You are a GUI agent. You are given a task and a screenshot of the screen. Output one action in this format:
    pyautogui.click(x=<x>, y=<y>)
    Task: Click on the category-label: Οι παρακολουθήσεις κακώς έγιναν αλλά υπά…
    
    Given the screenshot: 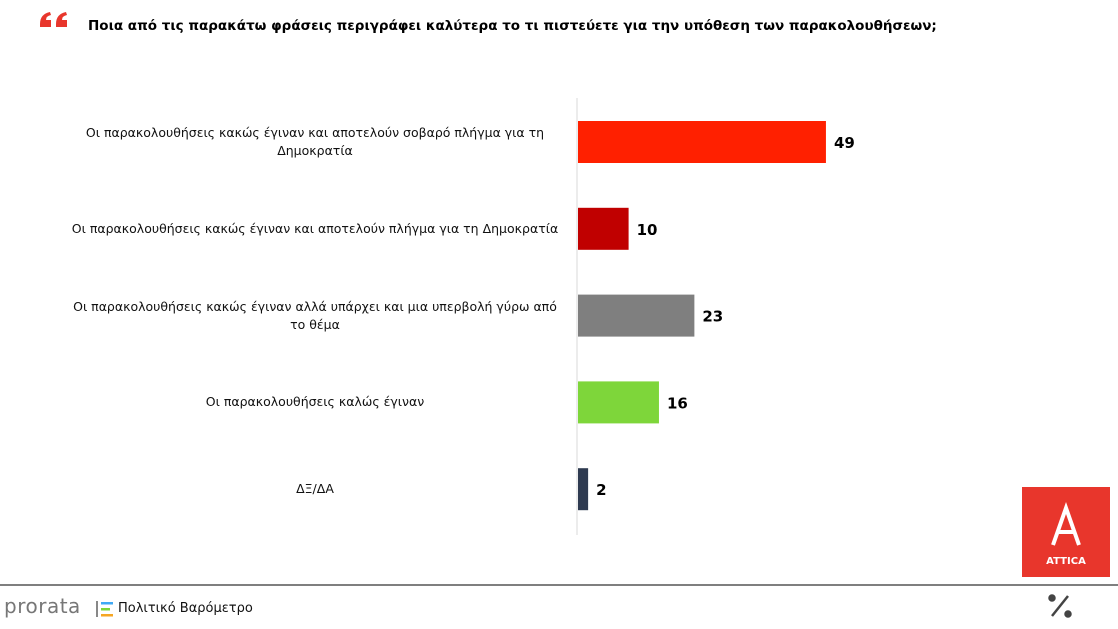 What is the action you would take?
    pyautogui.click(x=315, y=315)
    